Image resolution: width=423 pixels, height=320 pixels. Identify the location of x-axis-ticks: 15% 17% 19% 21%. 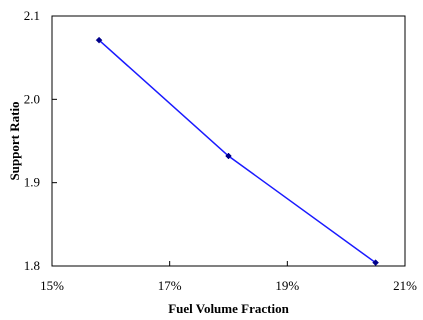
(228, 277).